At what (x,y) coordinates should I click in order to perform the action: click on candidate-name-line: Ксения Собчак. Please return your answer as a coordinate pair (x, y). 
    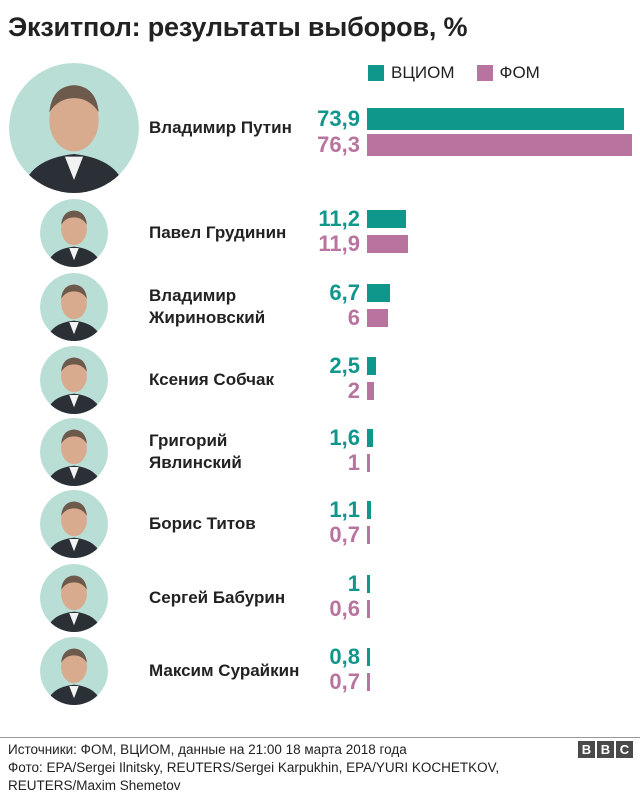
    Looking at the image, I should click on (211, 379).